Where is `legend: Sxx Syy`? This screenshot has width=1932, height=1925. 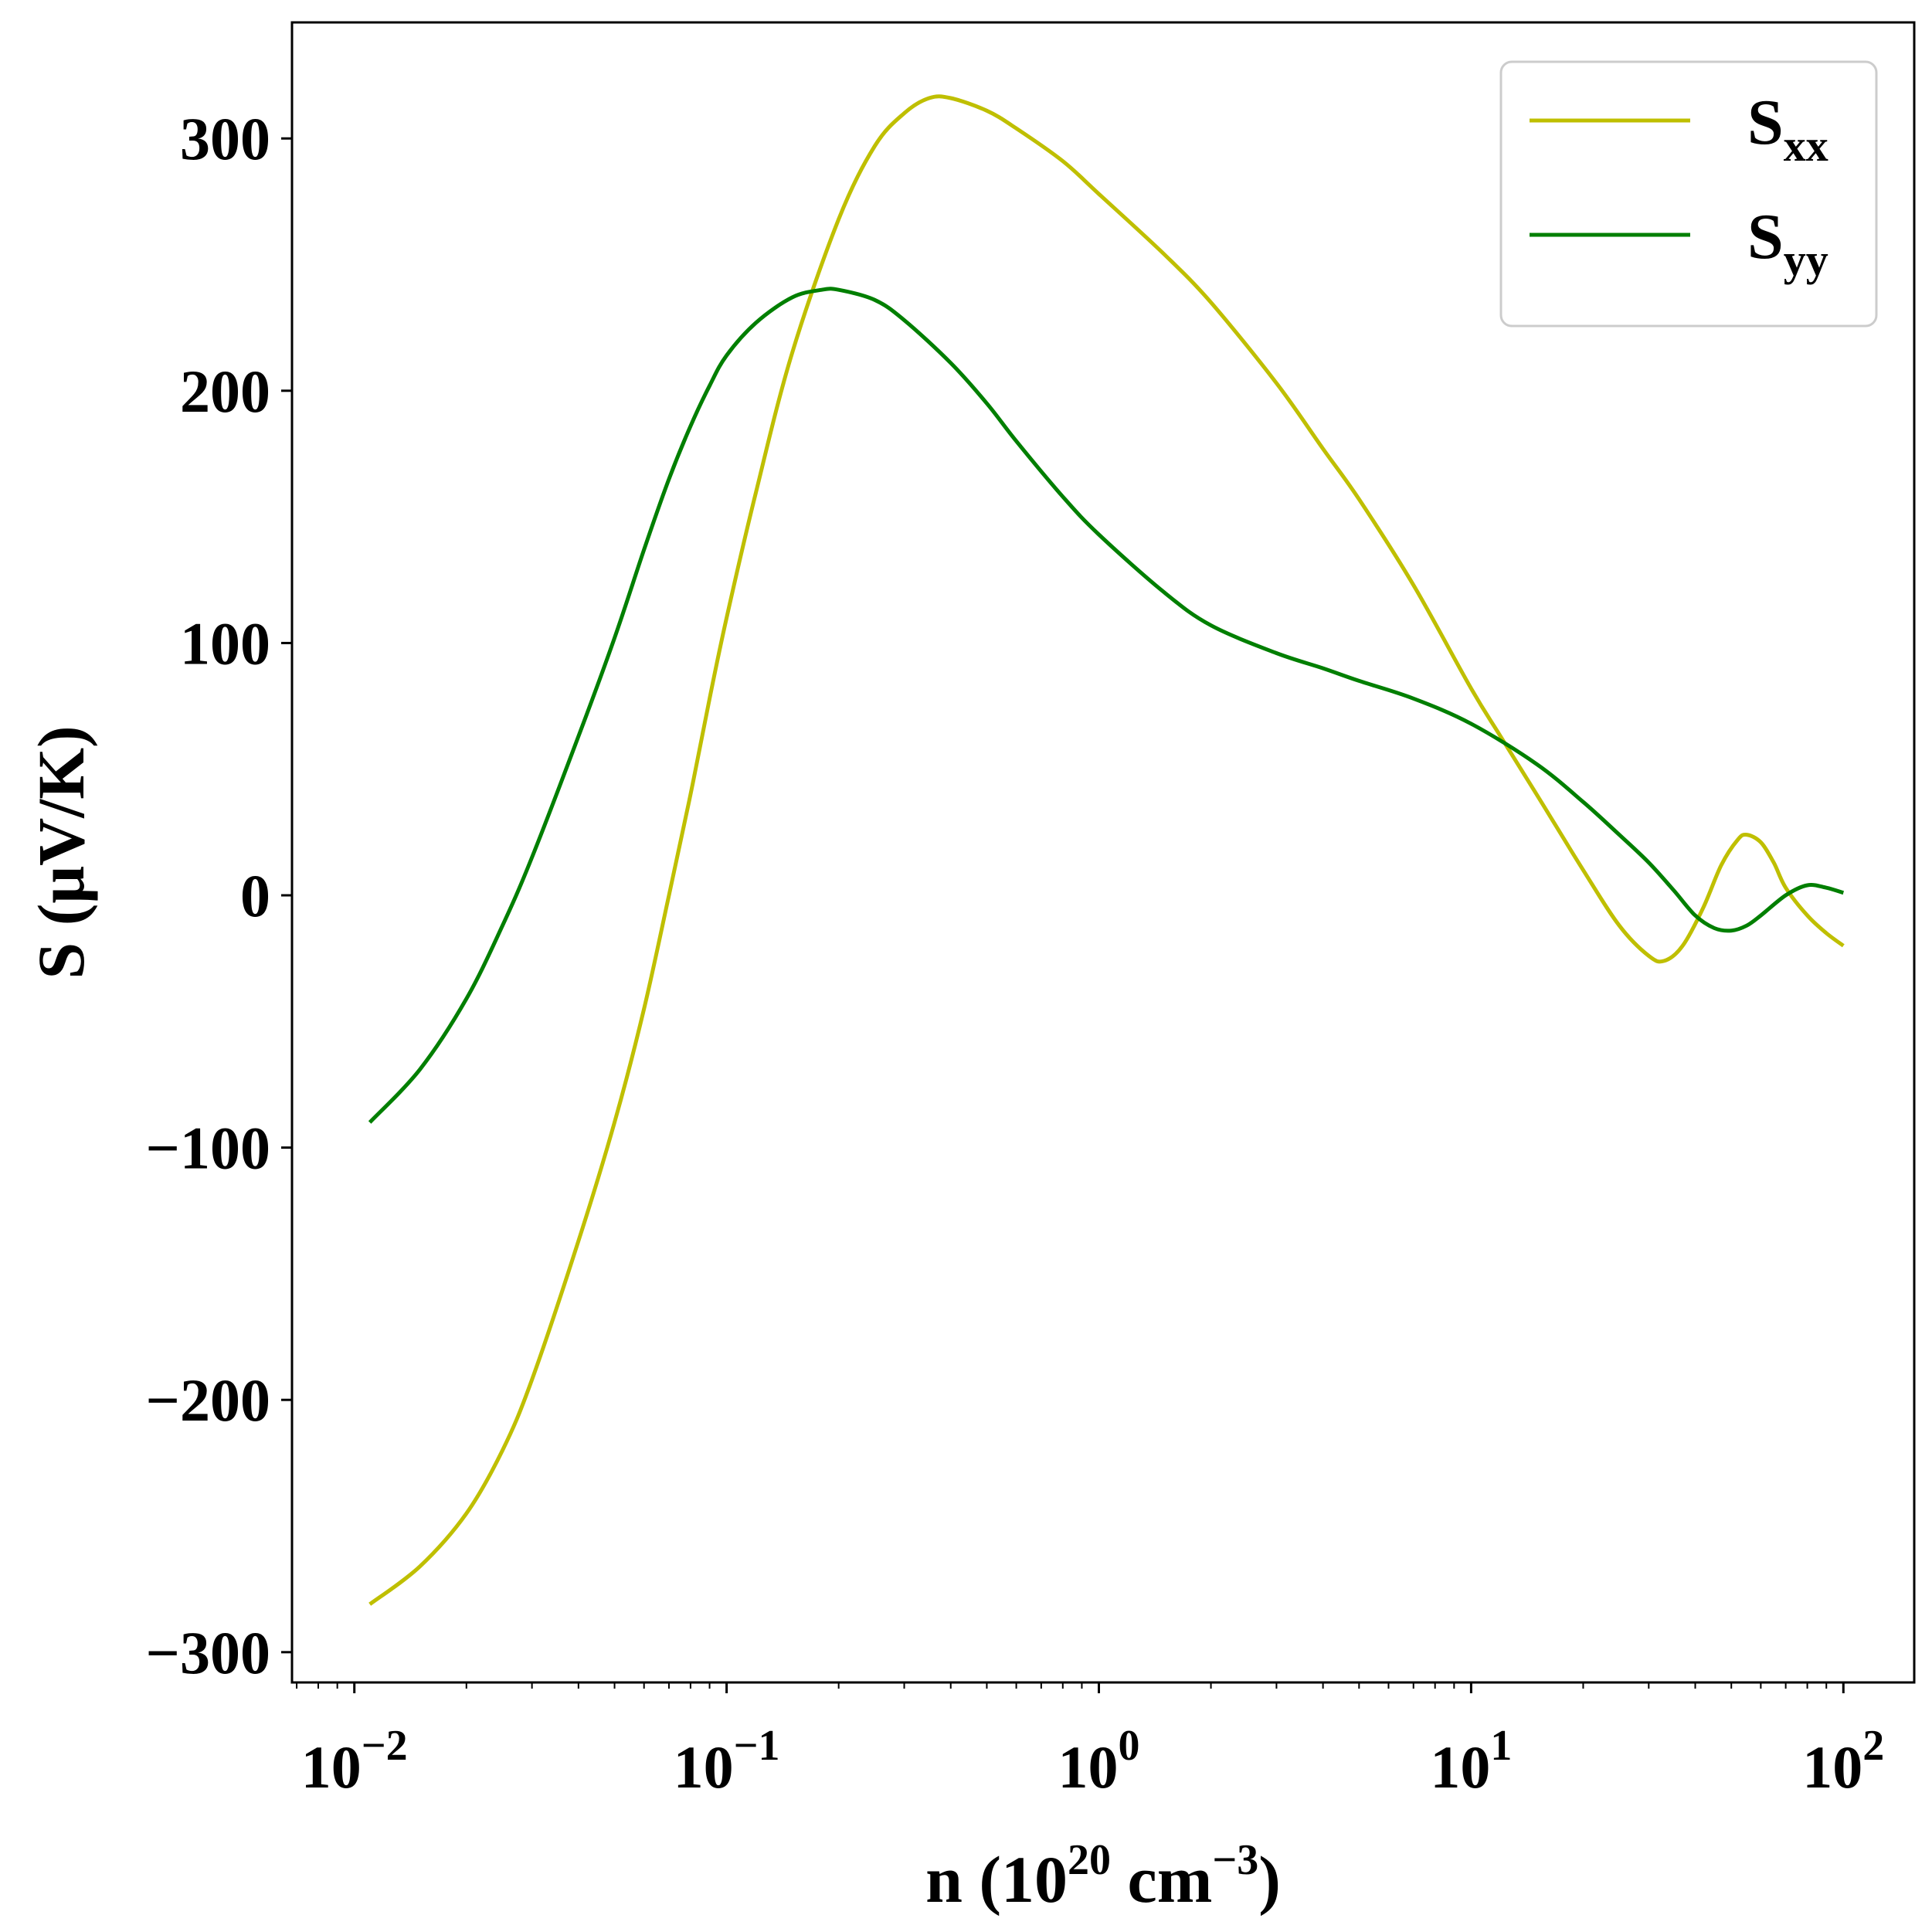 legend: Sxx Syy is located at coordinates (1689, 194).